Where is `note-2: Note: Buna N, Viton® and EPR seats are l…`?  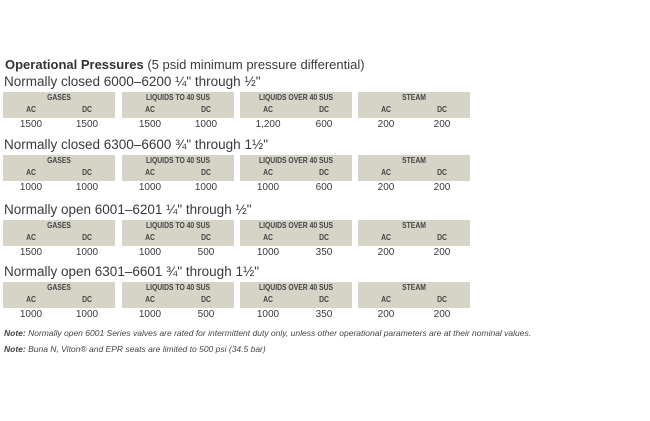 note-2: Note: Buna N, Viton® and EPR seats are l… is located at coordinates (135, 349).